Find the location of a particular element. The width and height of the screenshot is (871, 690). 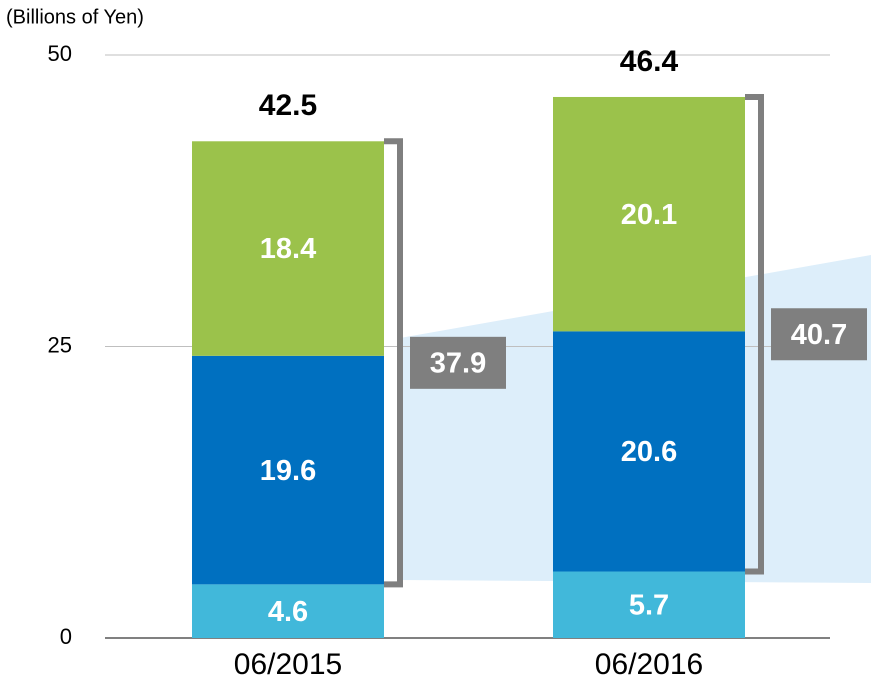

data-label: 4.6 is located at coordinates (288, 612).